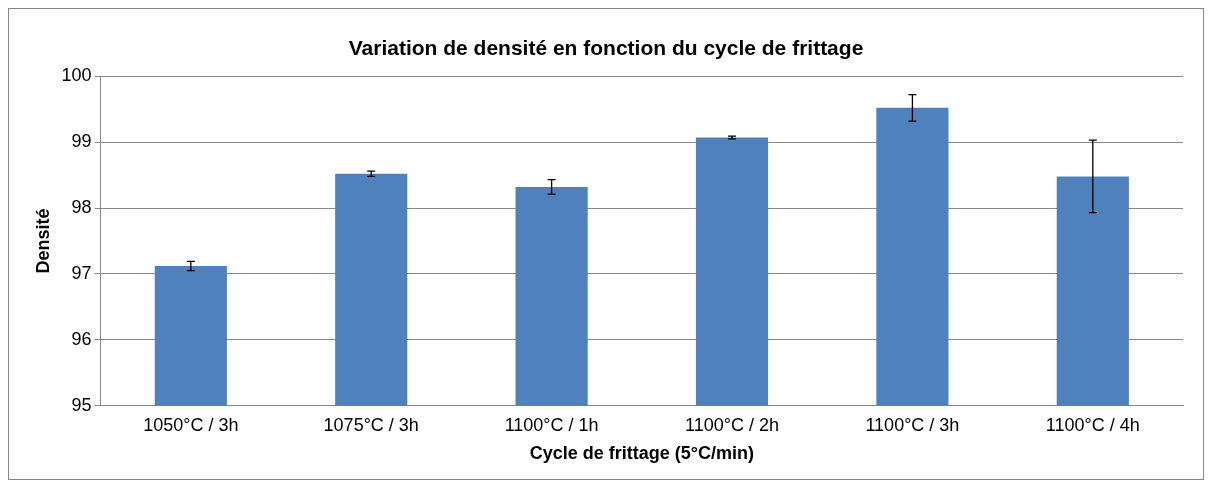  I want to click on y-tick-label: 100, so click(76, 75).